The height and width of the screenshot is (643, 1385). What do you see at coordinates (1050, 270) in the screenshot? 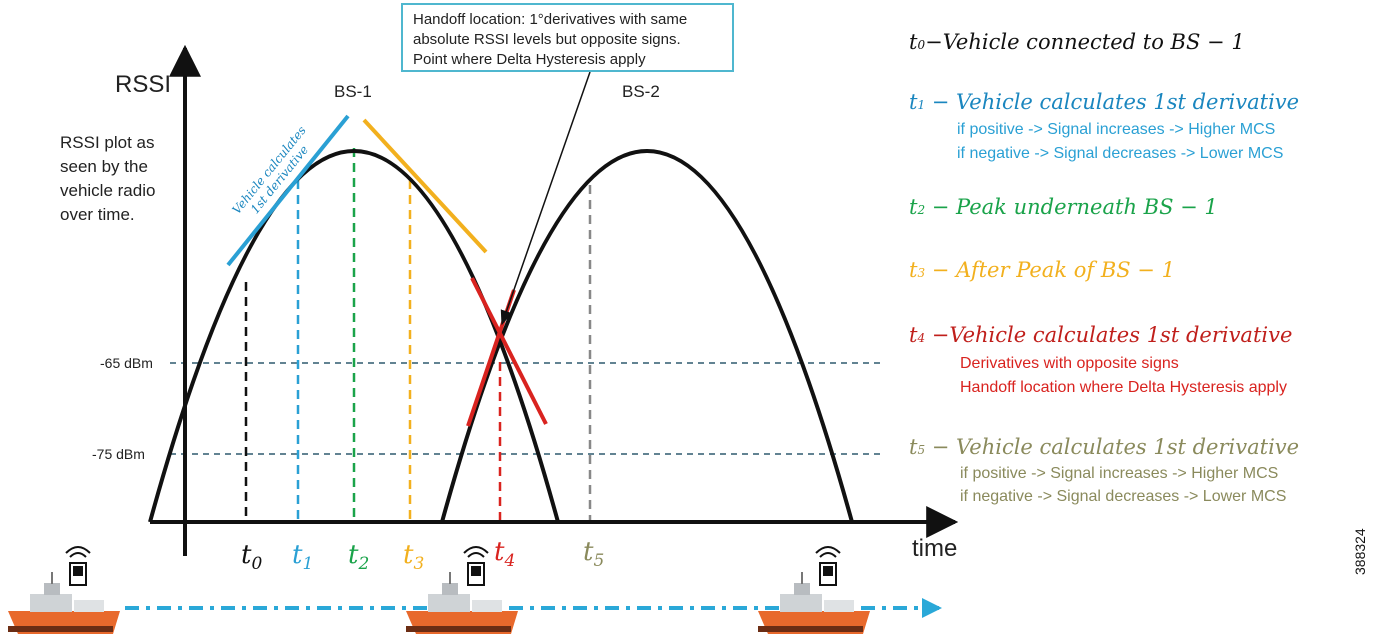
I see `legend-t3-text: − After Peak of BS − 1` at bounding box center [1050, 270].